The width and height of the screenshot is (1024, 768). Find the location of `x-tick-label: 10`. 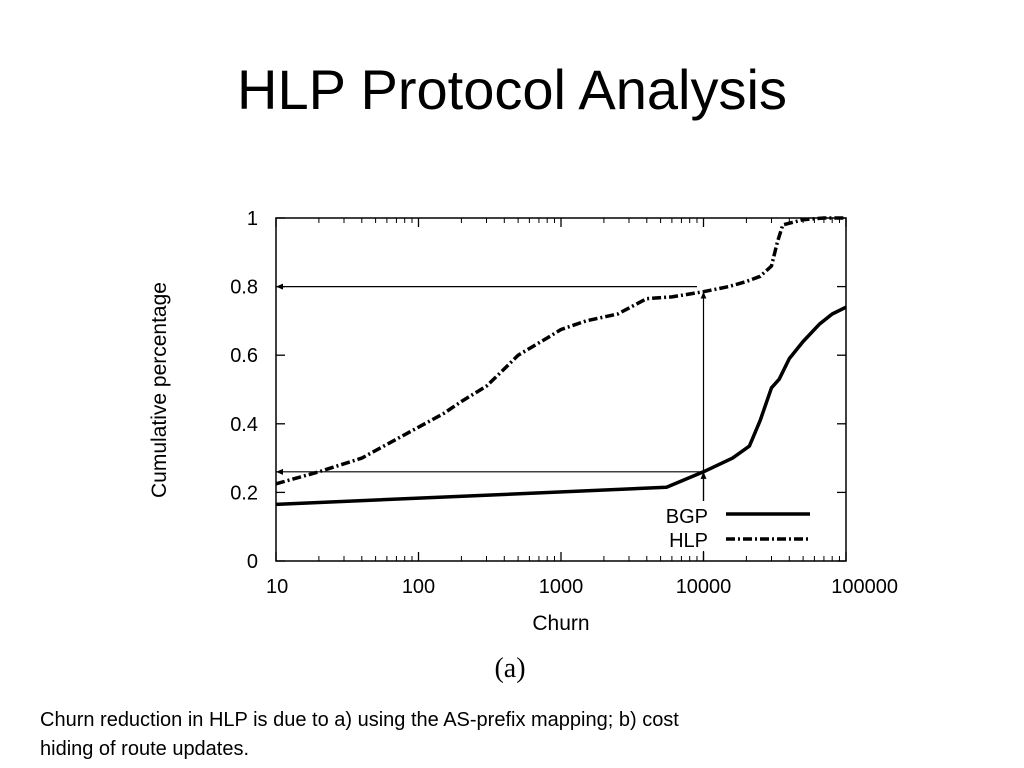

x-tick-label: 10 is located at coordinates (277, 587).